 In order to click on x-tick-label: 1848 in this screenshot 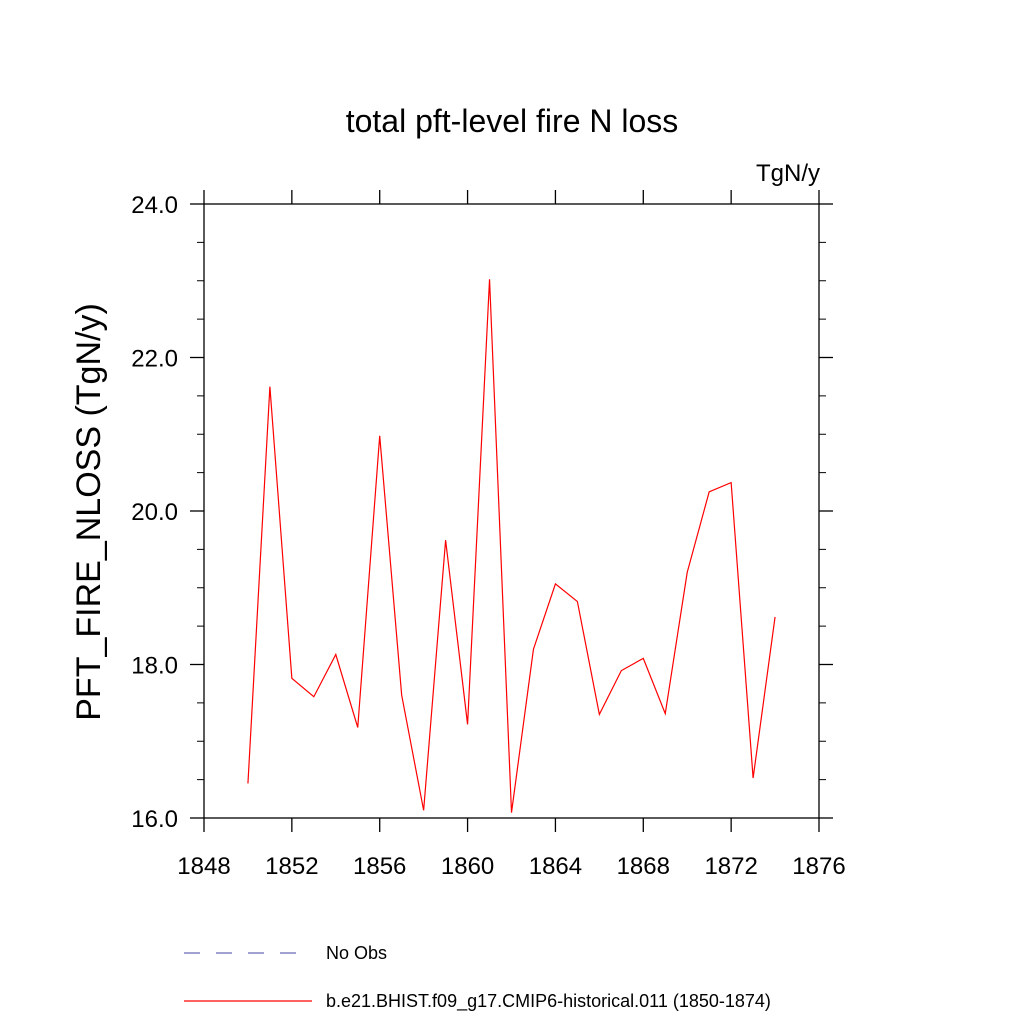, I will do `click(203, 866)`.